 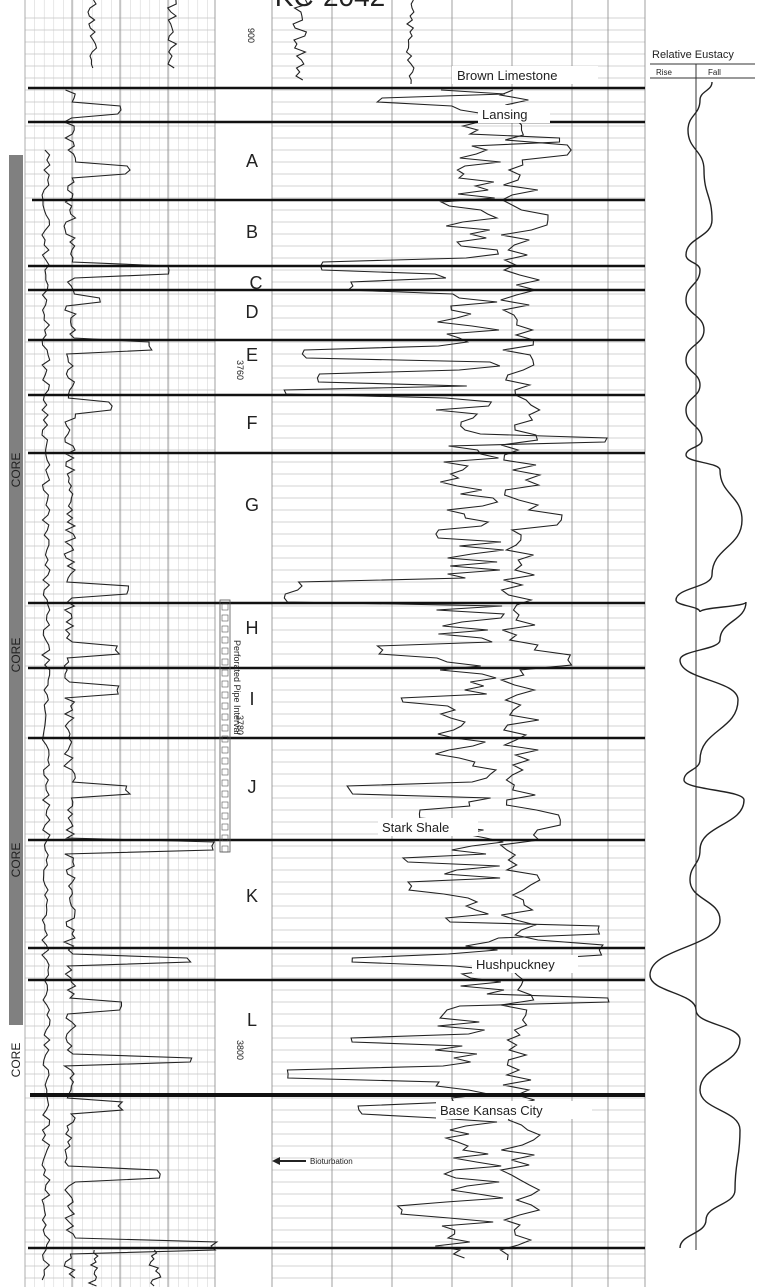 What do you see at coordinates (252, 161) in the screenshot?
I see `zone-label-a: A` at bounding box center [252, 161].